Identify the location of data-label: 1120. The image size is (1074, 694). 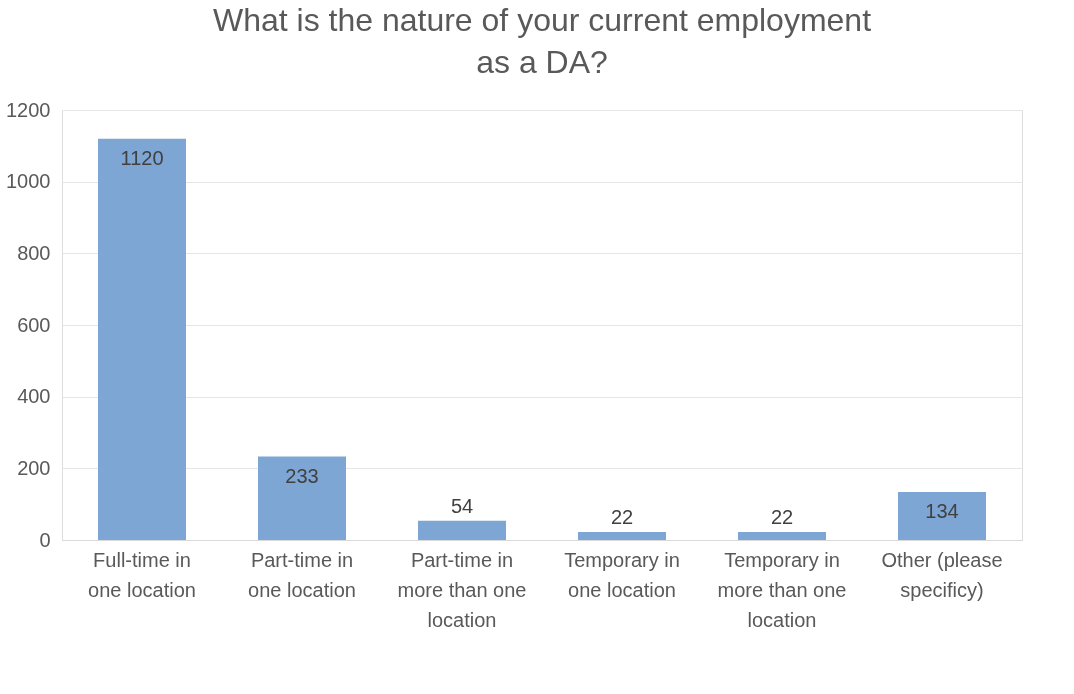
(142, 157).